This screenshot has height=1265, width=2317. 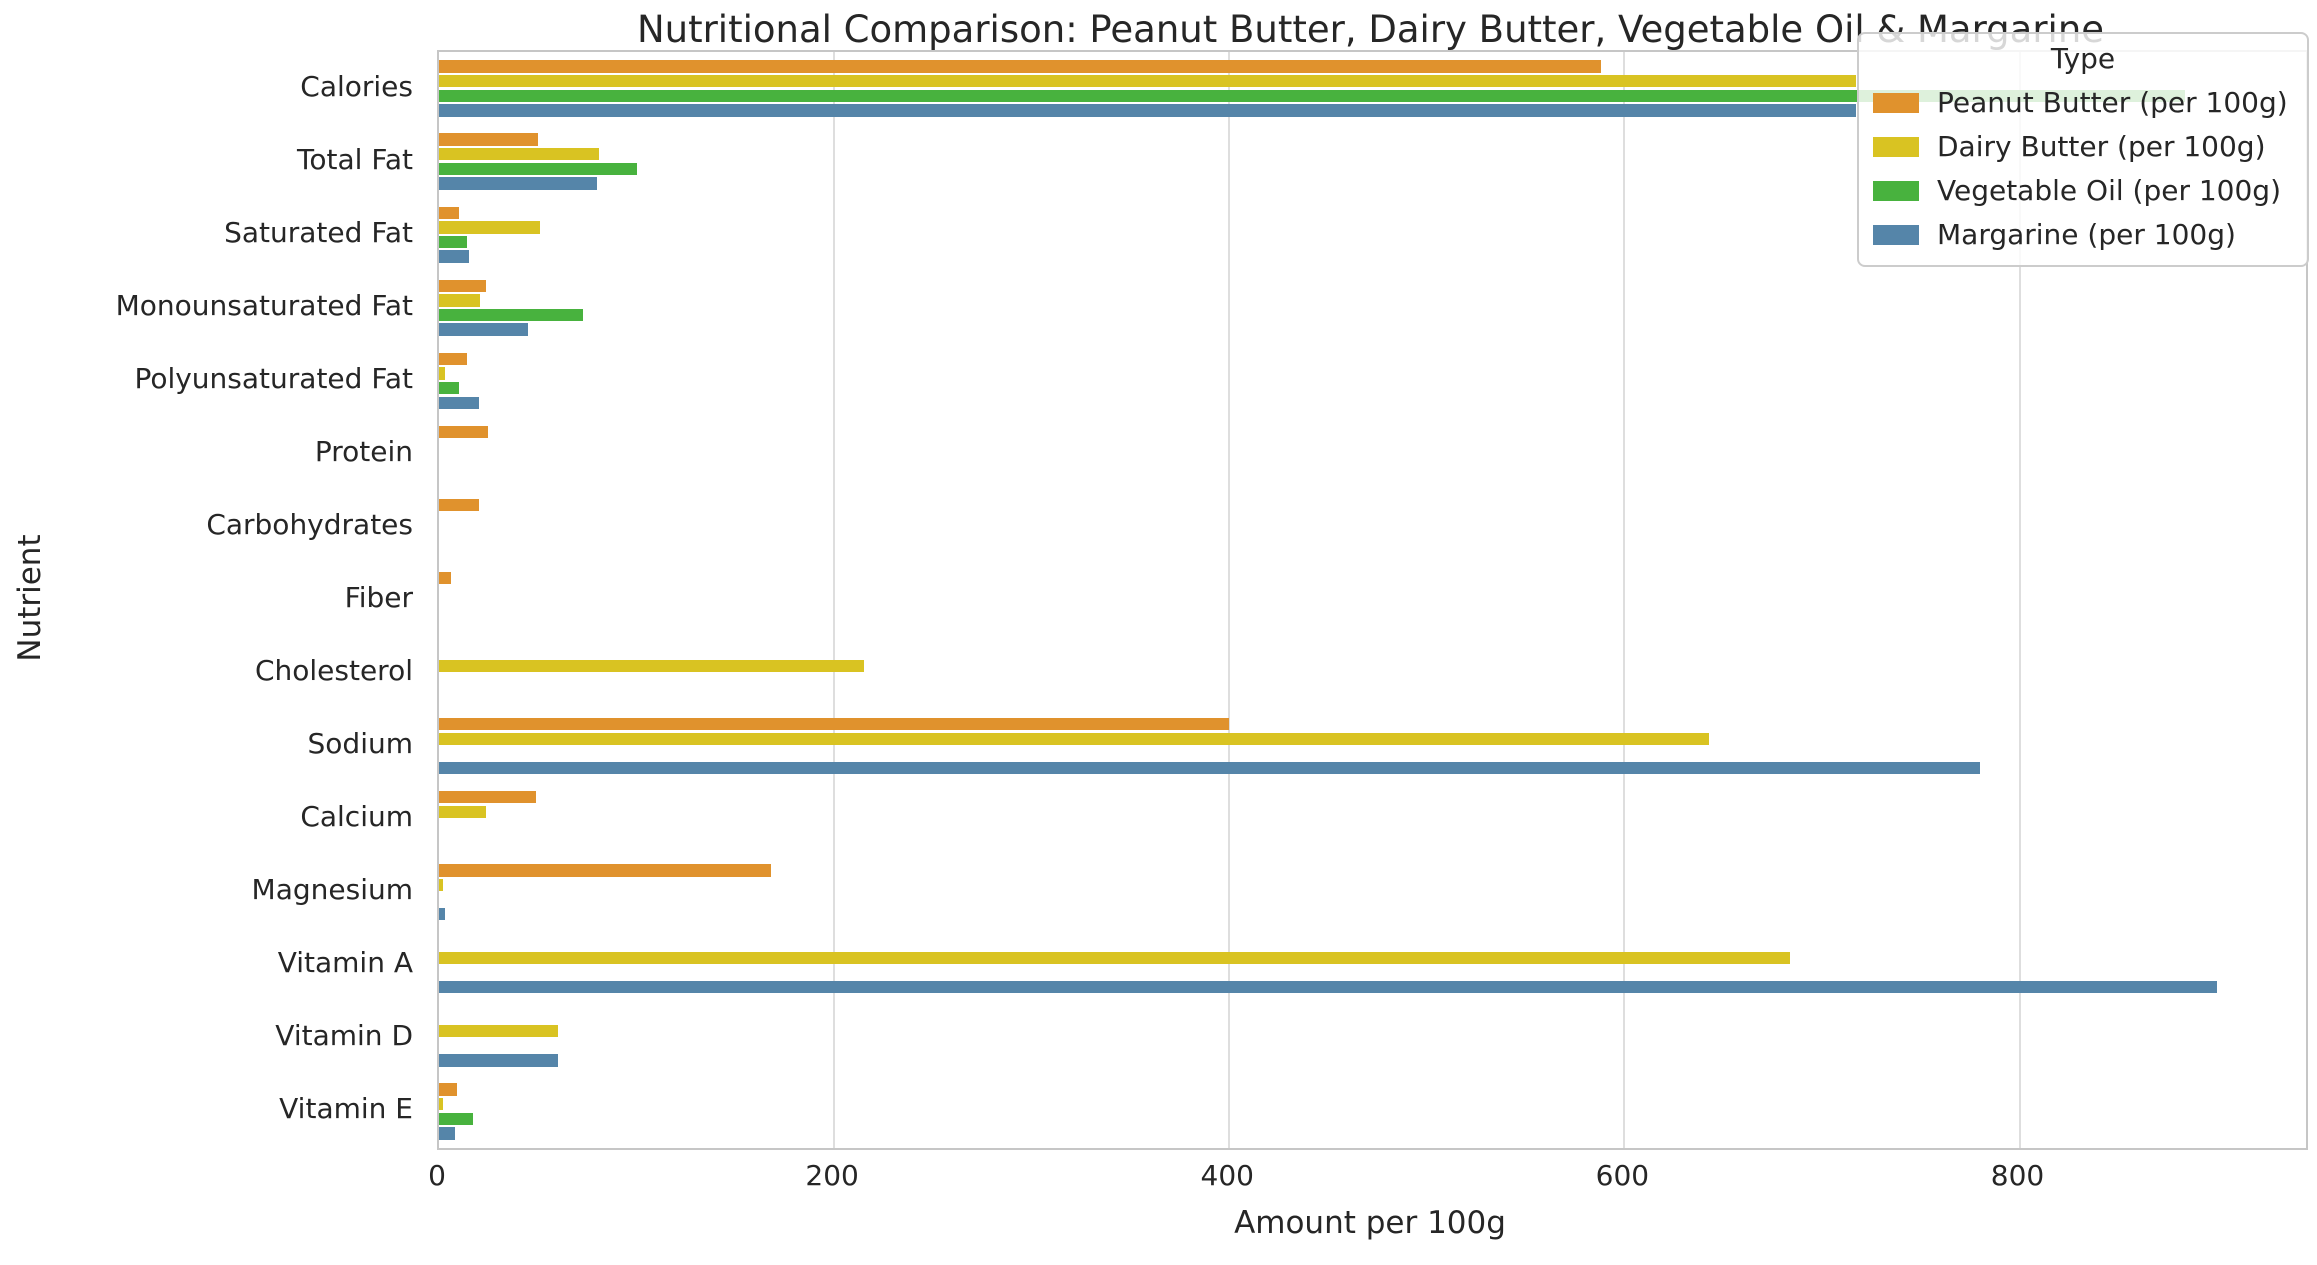 What do you see at coordinates (2083, 58) in the screenshot?
I see `legend-title: Type` at bounding box center [2083, 58].